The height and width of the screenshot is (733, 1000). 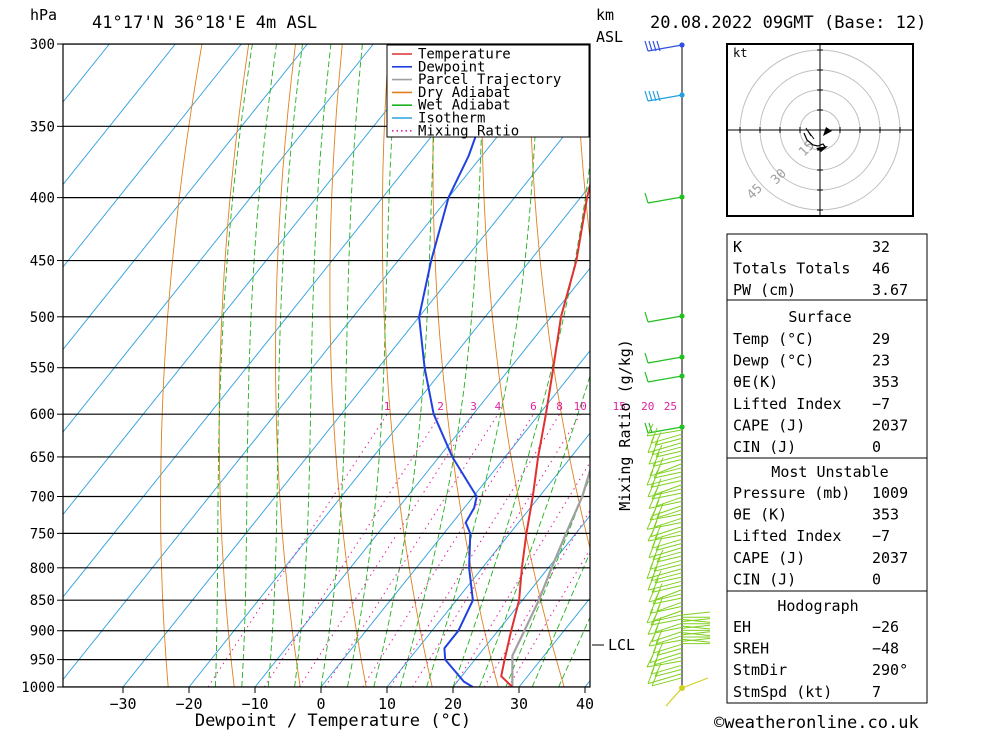 I want to click on parcel-trajectory-line, so click(x=550, y=577).